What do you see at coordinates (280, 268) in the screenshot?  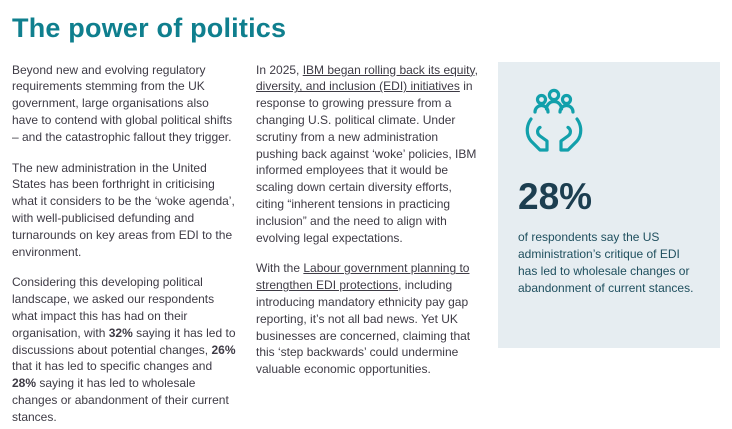 I see `text-segment: With the` at bounding box center [280, 268].